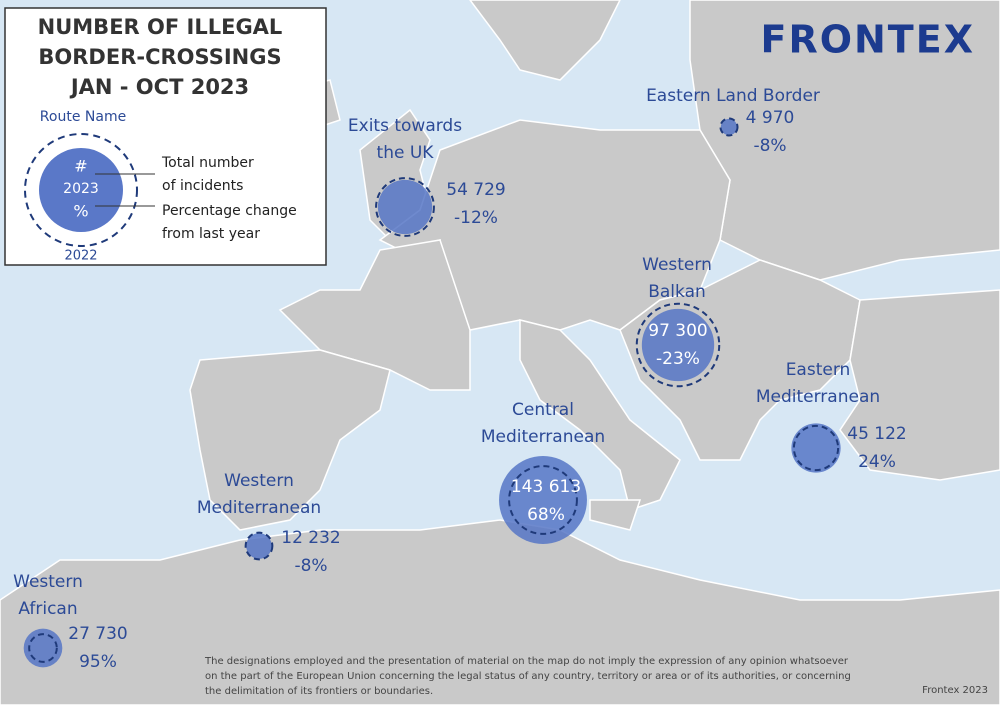  Describe the element at coordinates (476, 218) in the screenshot. I see `route-change: -12%` at that location.